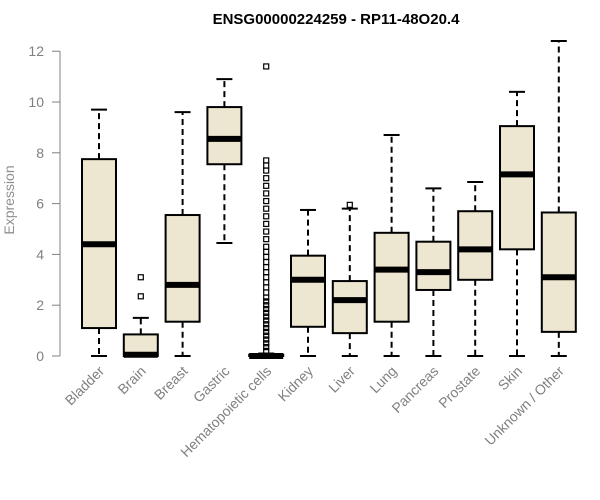  What do you see at coordinates (510, 378) in the screenshot?
I see `x-tick-label-skin: Skin` at bounding box center [510, 378].